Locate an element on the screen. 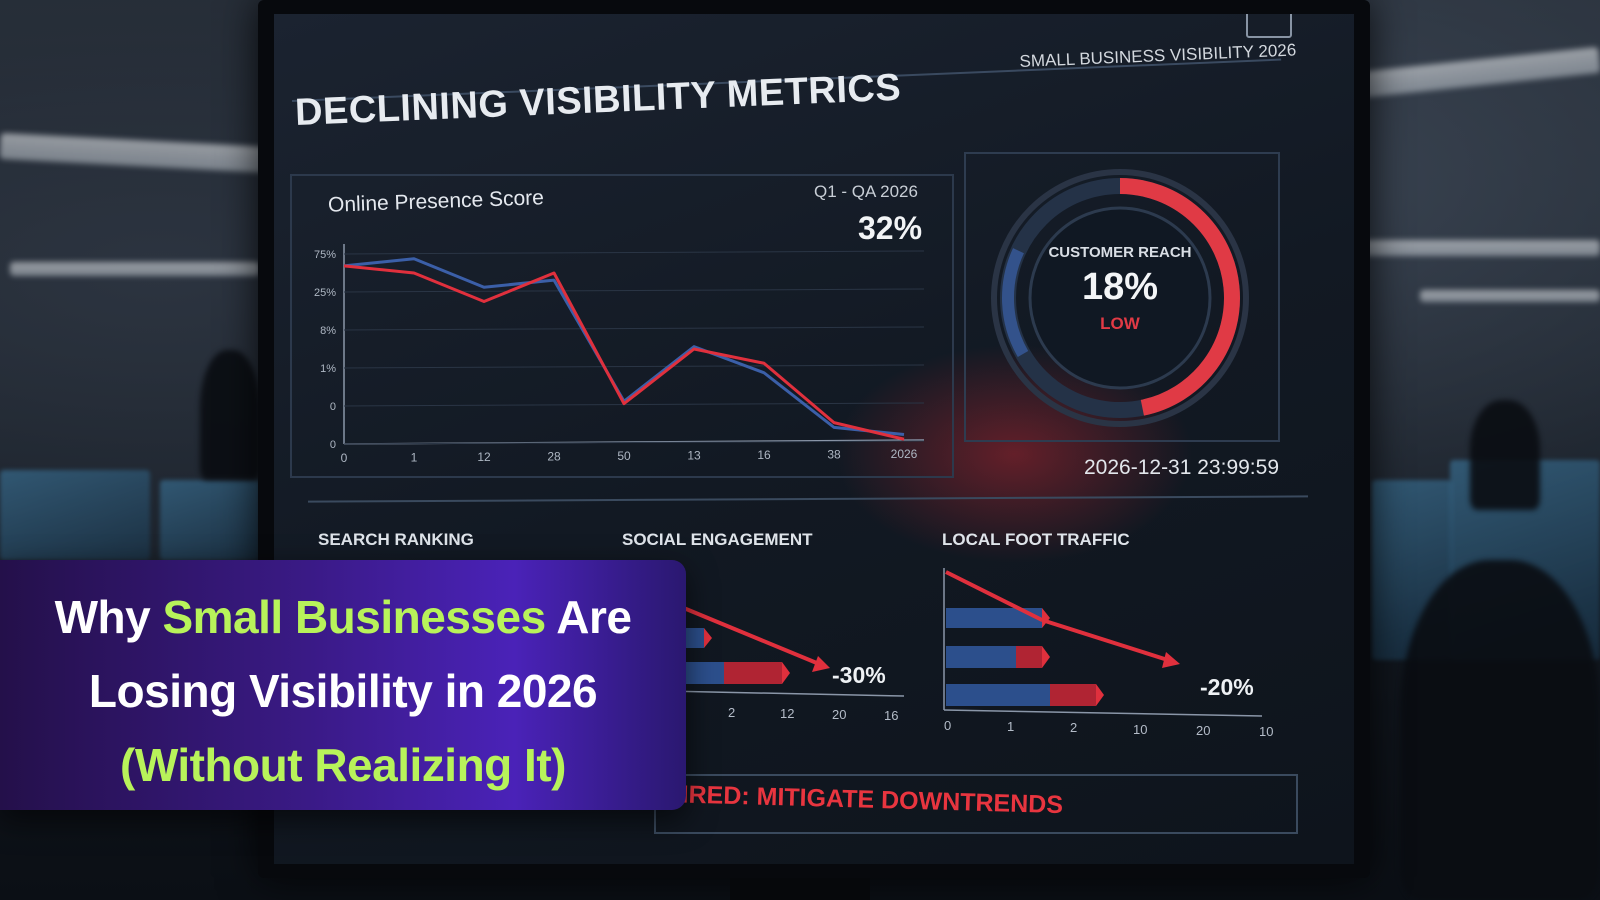 This screenshot has width=1600, height=900. period-value: 32% is located at coordinates (890, 228).